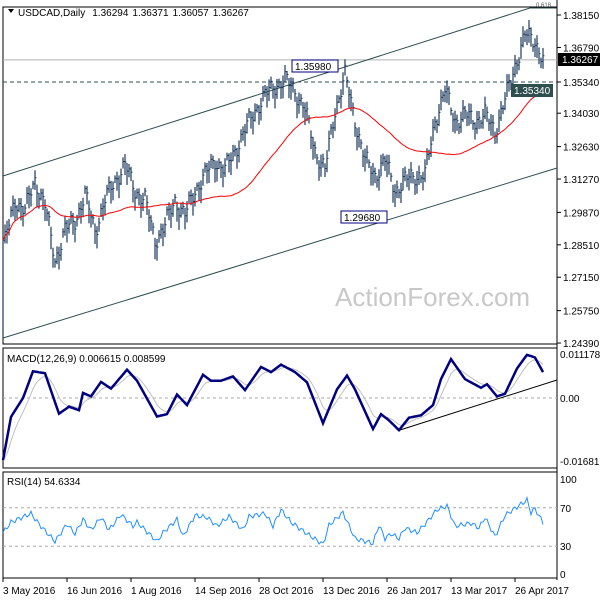  I want to click on price-title: USDCAD,Daily, so click(51, 13).